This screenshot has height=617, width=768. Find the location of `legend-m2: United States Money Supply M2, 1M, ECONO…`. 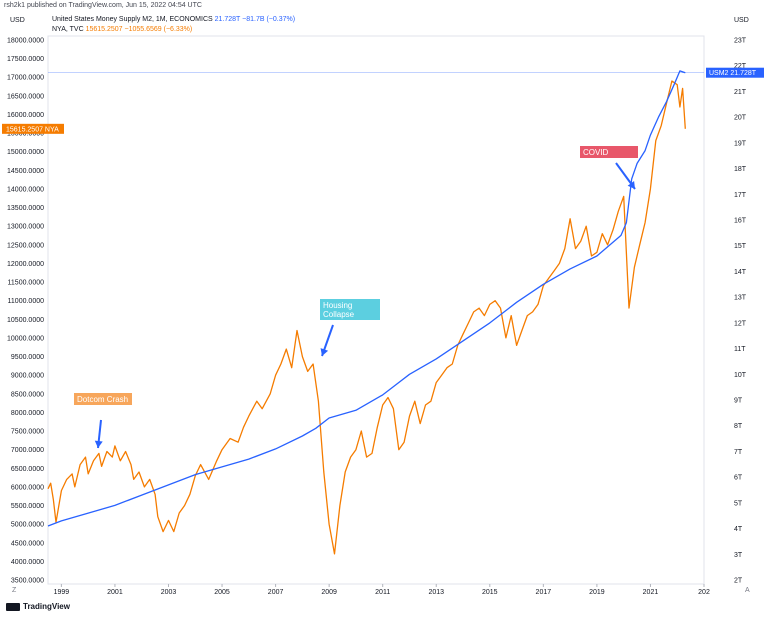

legend-m2: United States Money Supply M2, 1M, ECONO… is located at coordinates (173, 19).